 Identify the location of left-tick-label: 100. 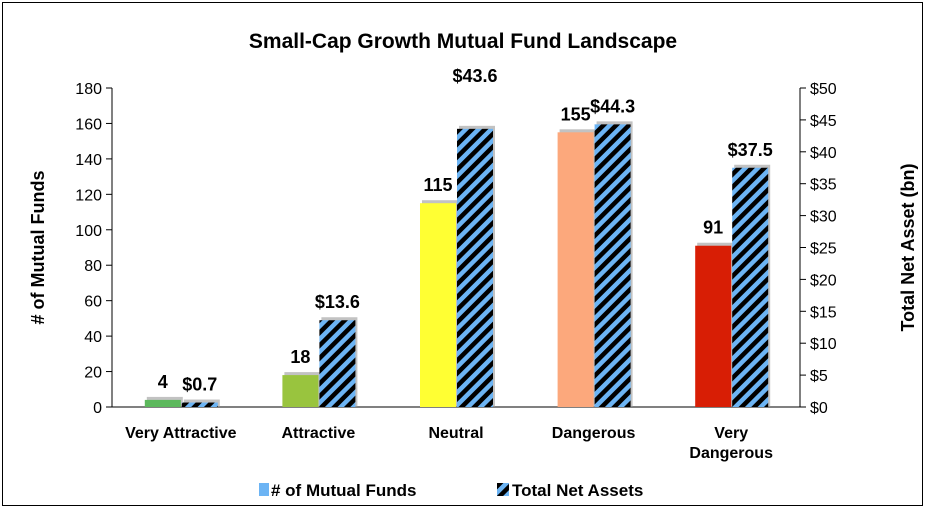
(88, 231).